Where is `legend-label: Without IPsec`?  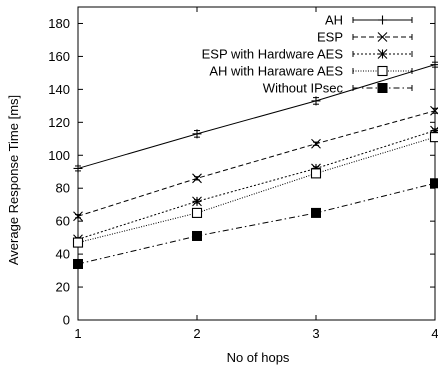
legend-label: Without IPsec is located at coordinates (303, 88).